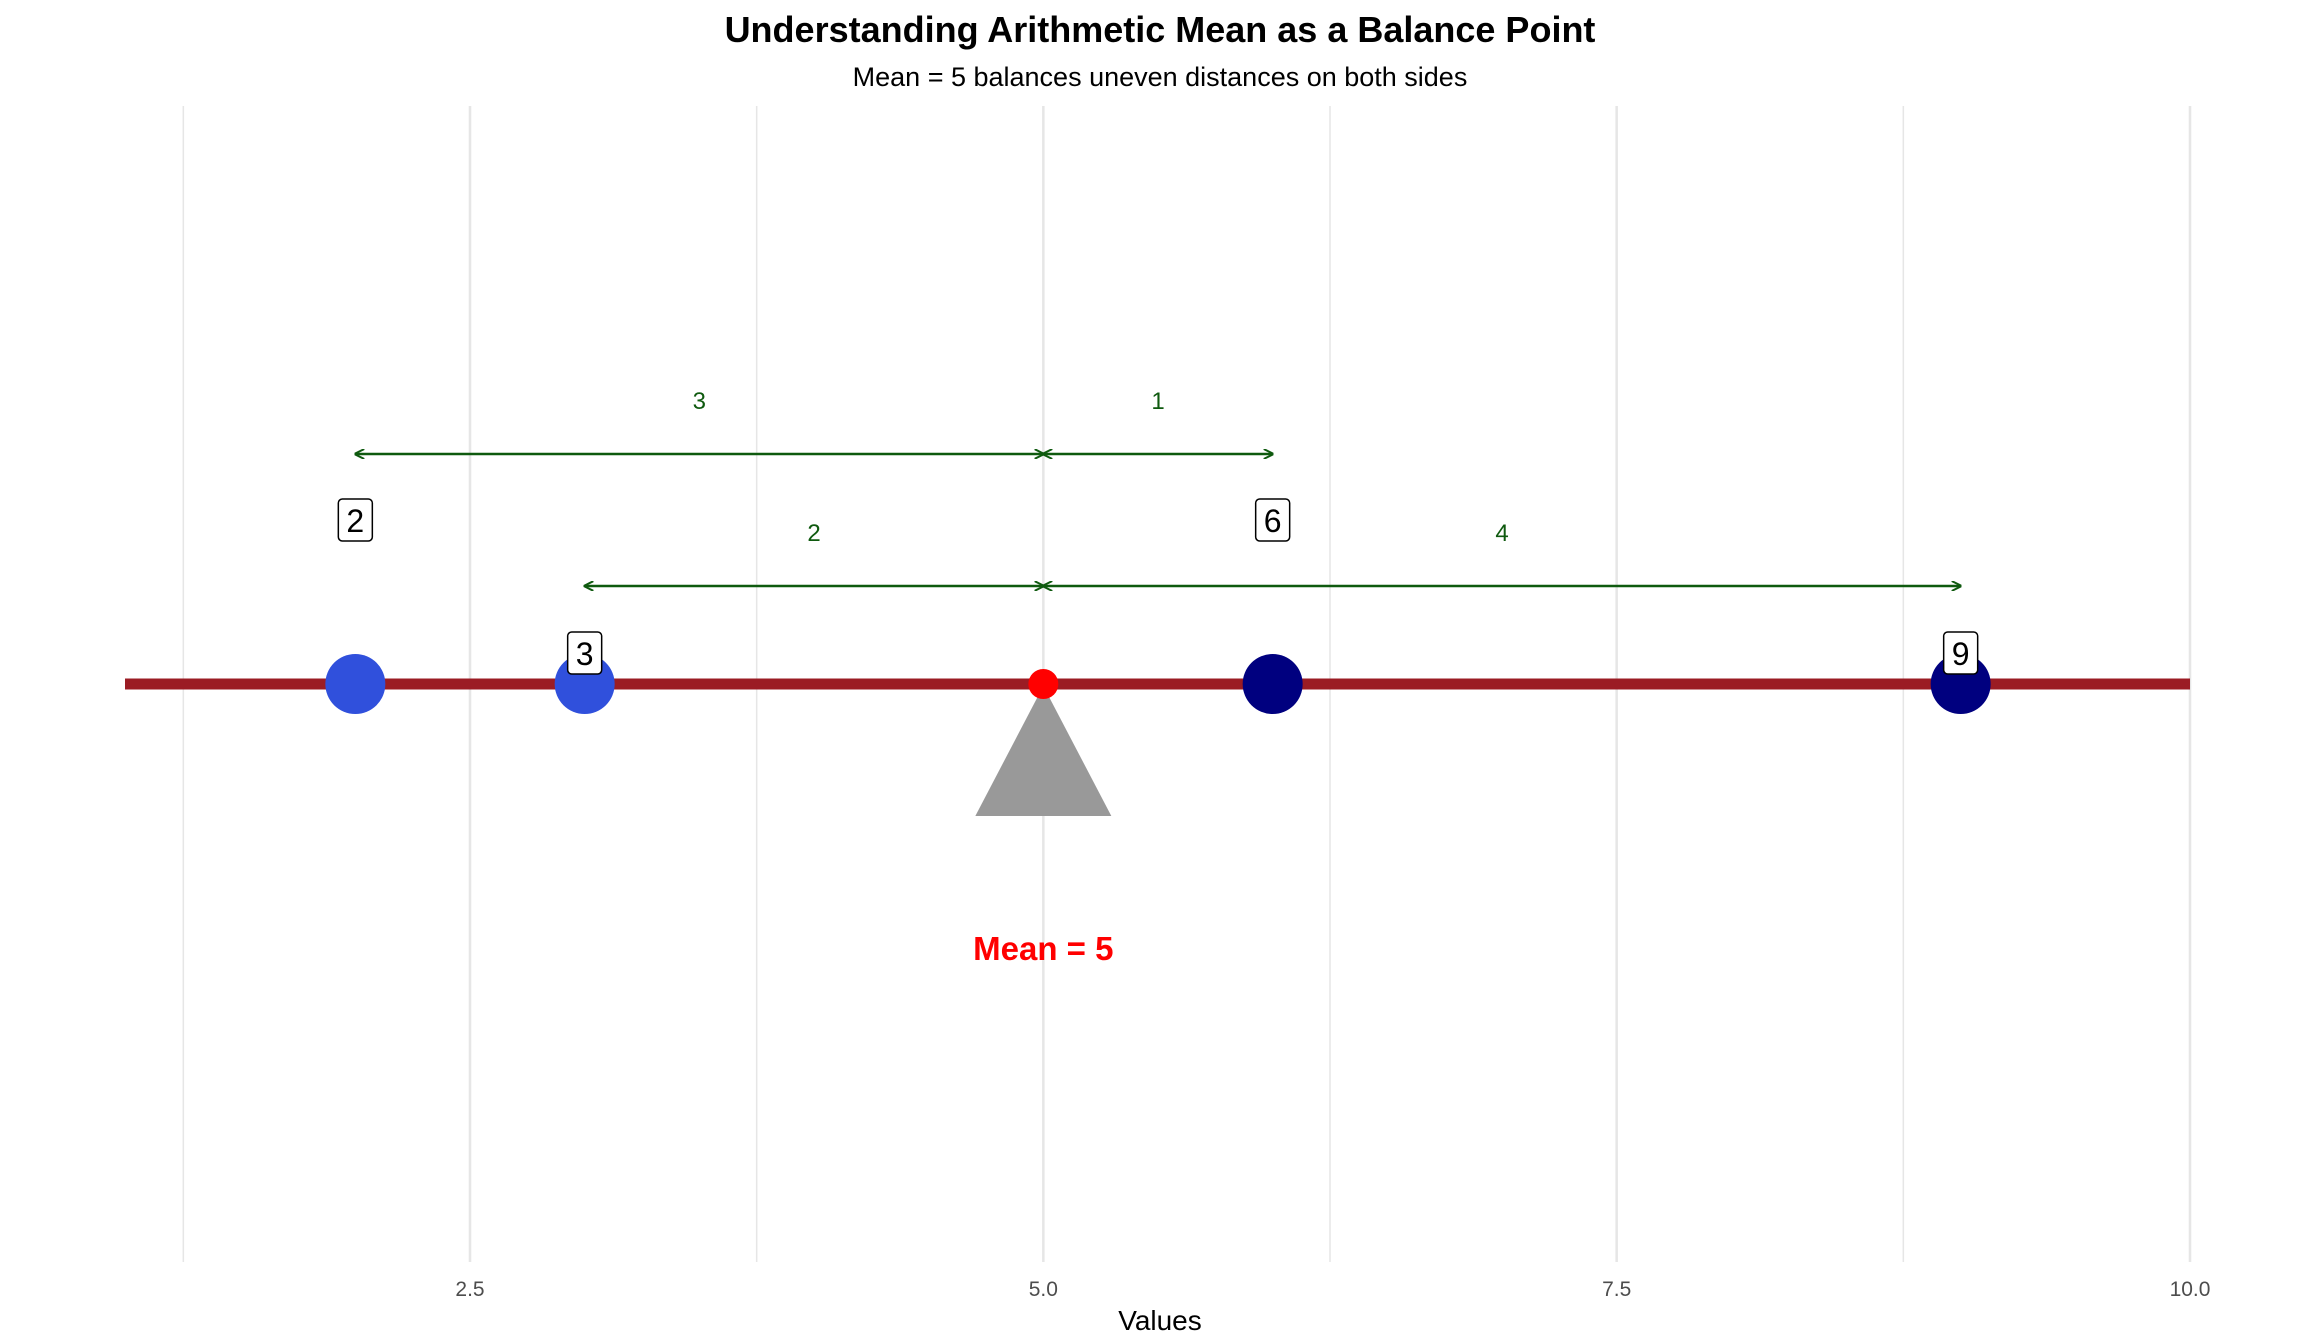  Describe the element at coordinates (1158, 586) in the screenshot. I see `point-labels: 2 3 6 9` at that location.